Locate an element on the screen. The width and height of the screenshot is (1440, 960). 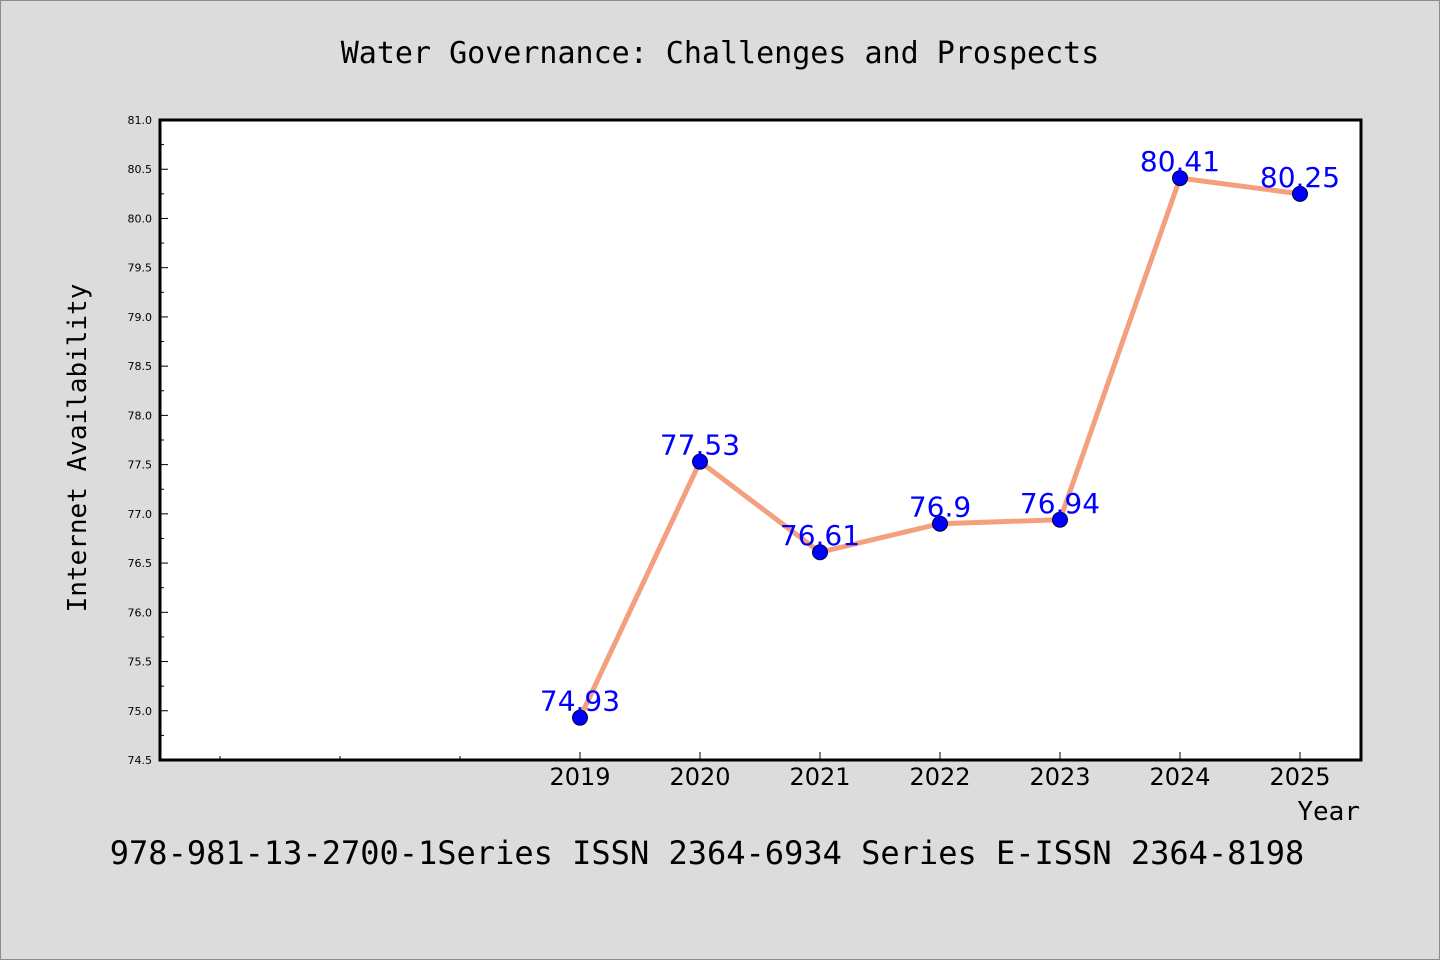
data-label: 80.41 is located at coordinates (1180, 161).